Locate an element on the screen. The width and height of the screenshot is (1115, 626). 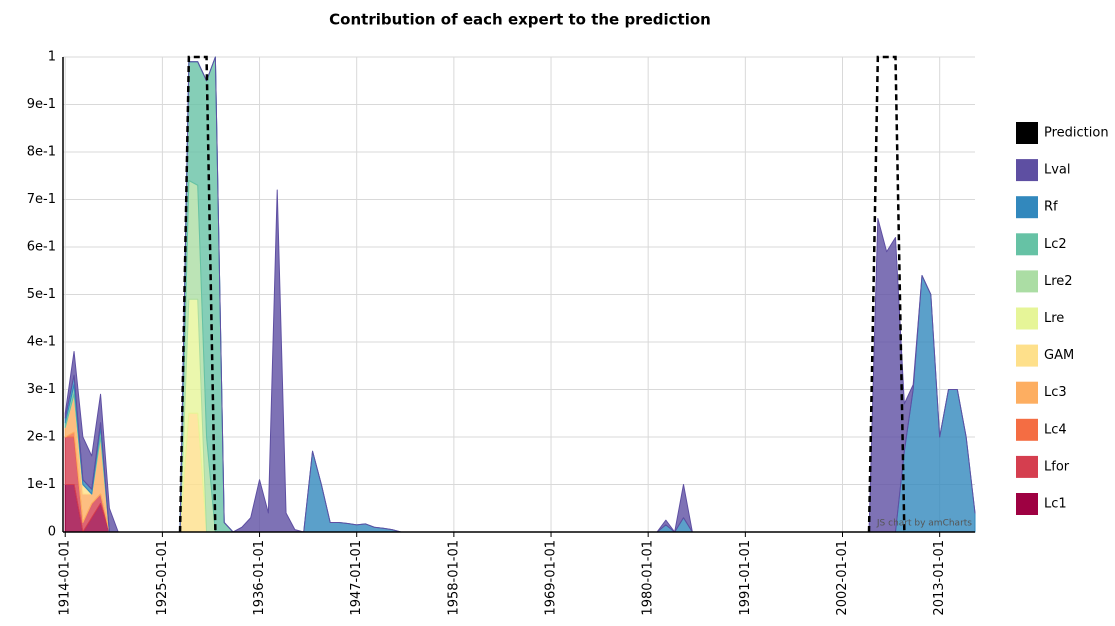
y-tick-label: 1 is located at coordinates (52, 57).